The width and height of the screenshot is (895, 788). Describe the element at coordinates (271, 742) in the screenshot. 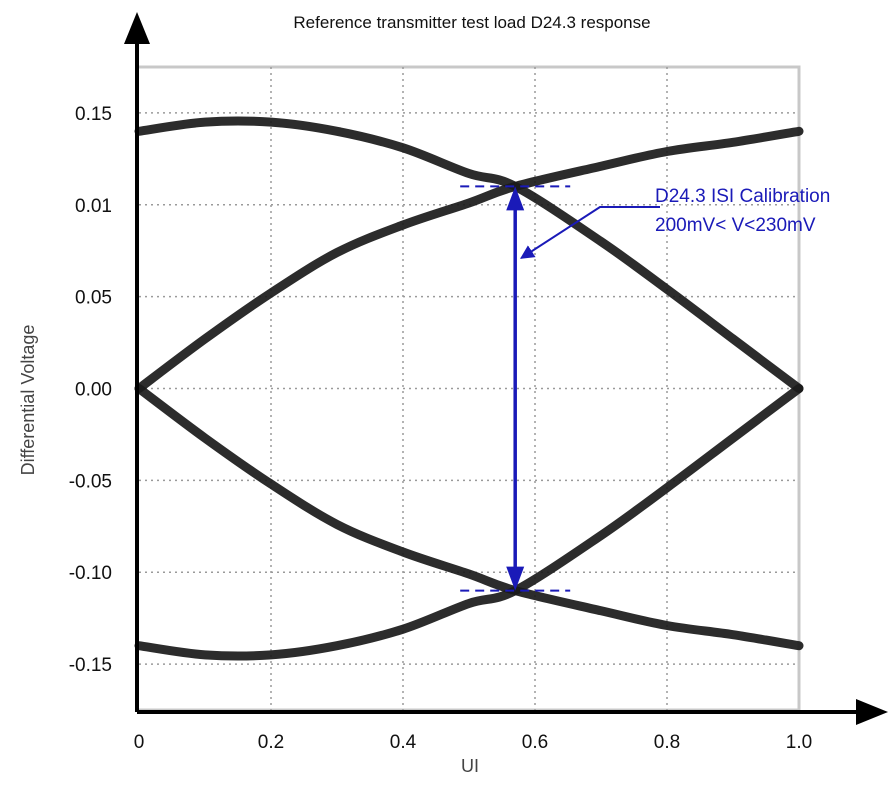

I see `x-tick-label: 0.2` at that location.